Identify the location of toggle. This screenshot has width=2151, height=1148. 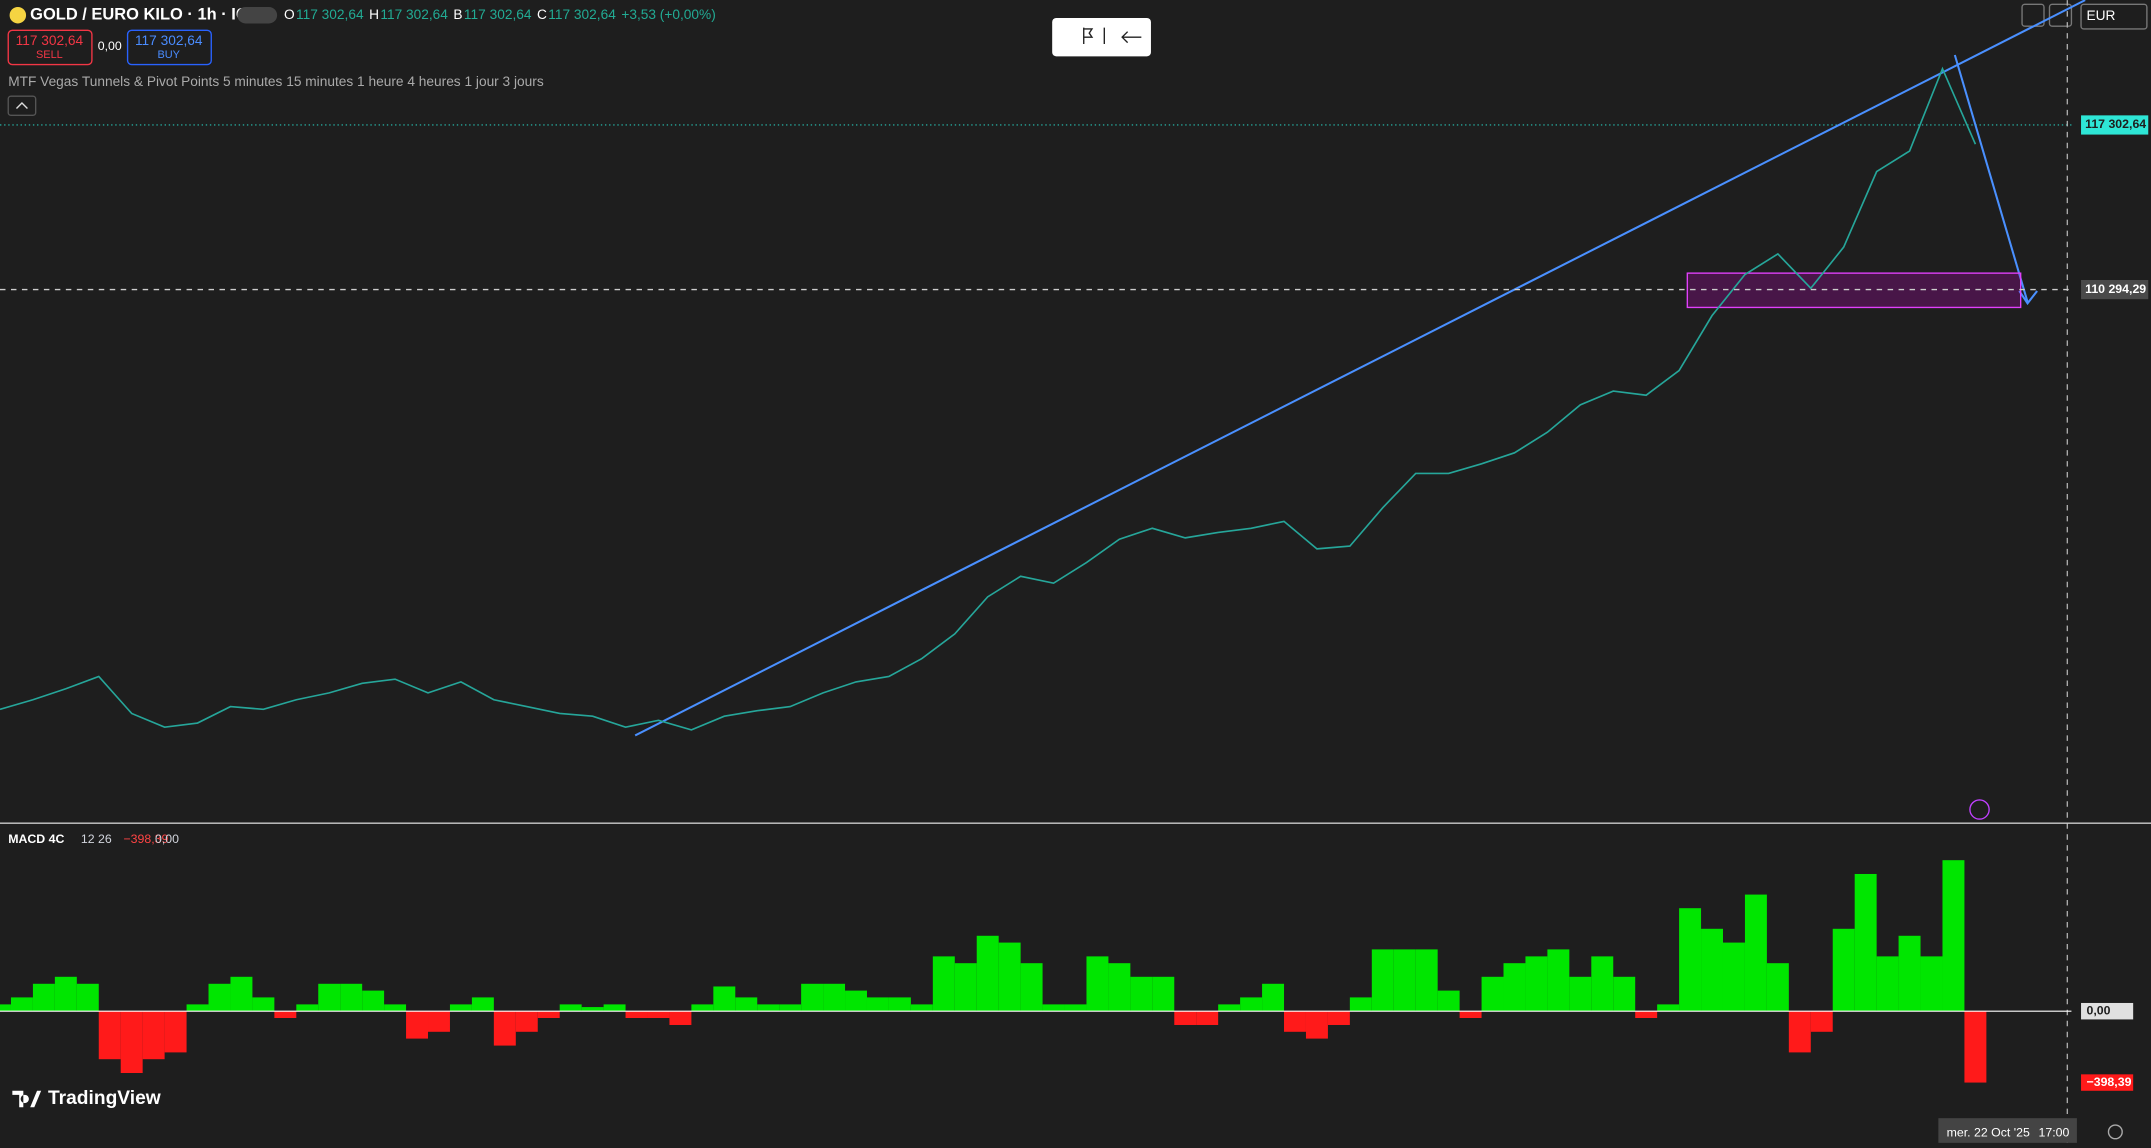
(257, 15).